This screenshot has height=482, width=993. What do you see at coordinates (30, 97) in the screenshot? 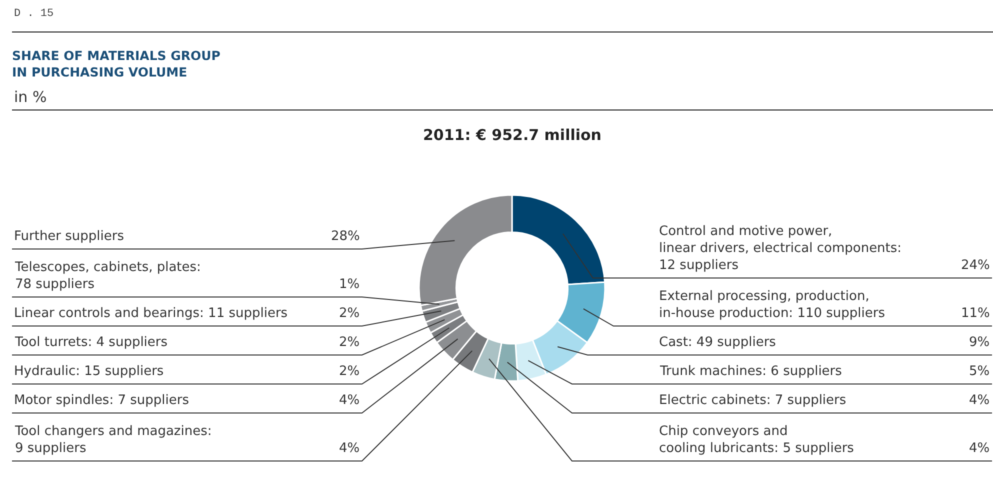
I see `chart-subtitle: in %` at bounding box center [30, 97].